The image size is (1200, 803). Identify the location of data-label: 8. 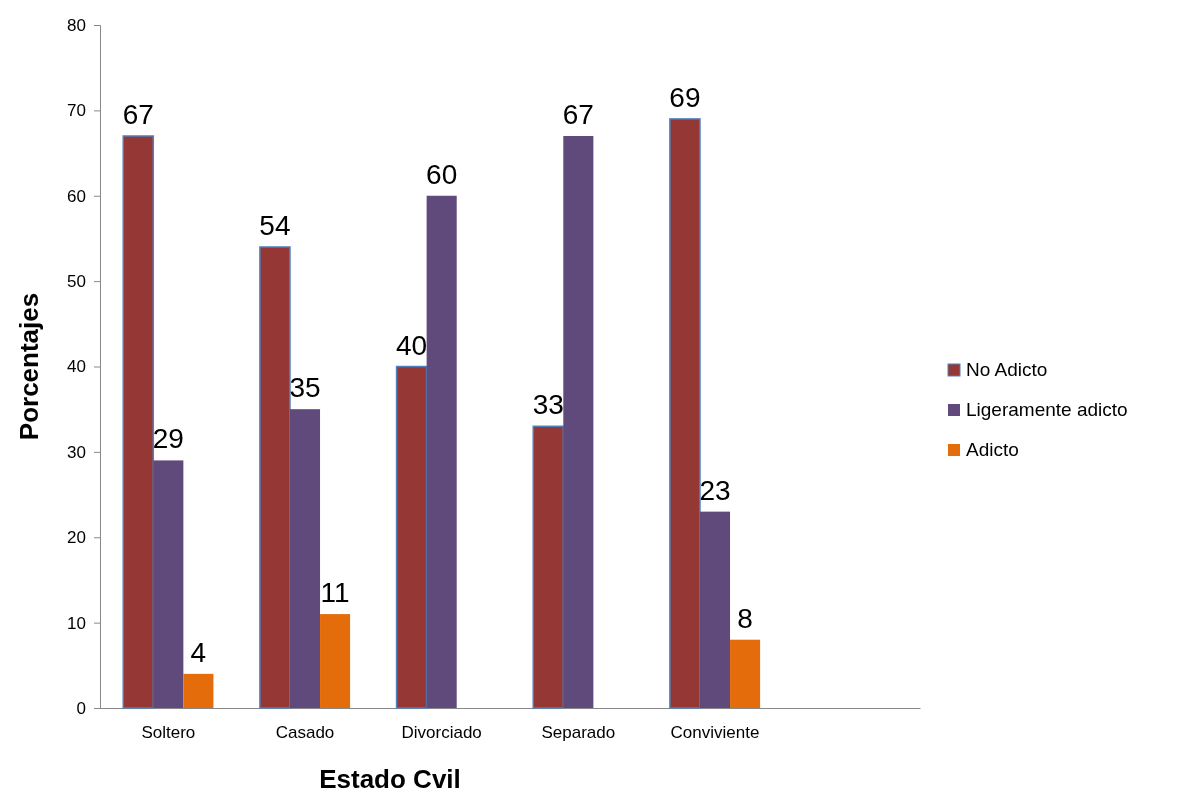
(745, 618).